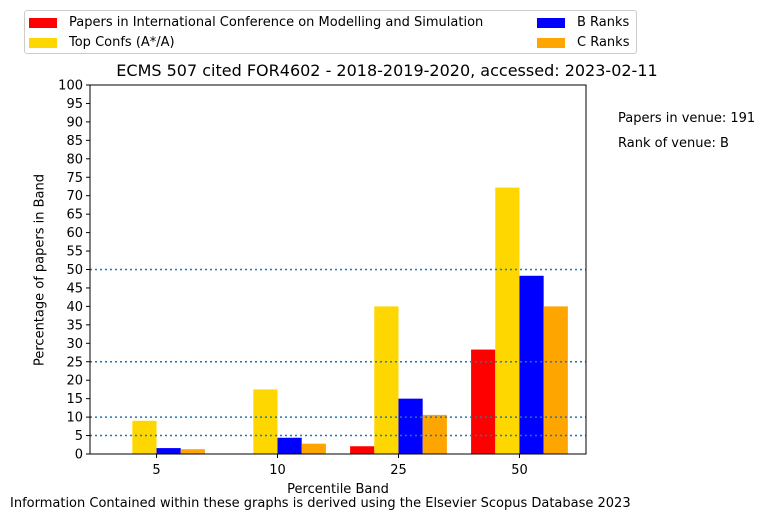 This screenshot has width=774, height=520. I want to click on y-tick-label-65: 65, so click(74, 215).